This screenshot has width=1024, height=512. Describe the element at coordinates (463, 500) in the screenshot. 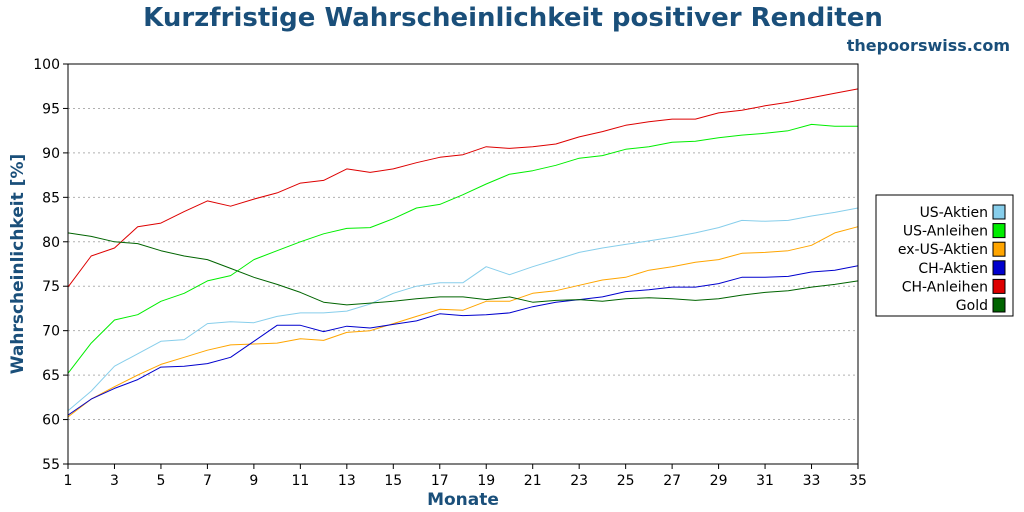

I see `x-axis-label: Monate` at that location.